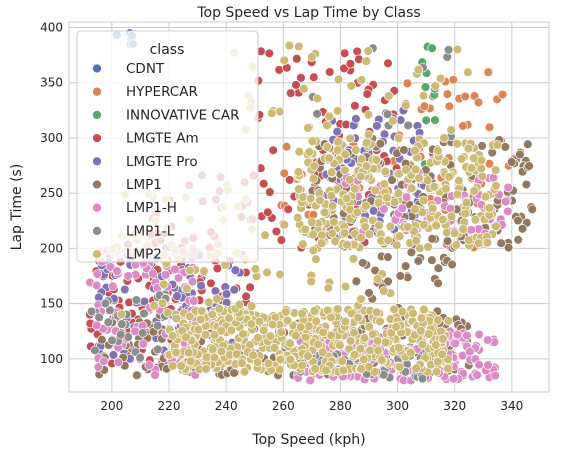 Image resolution: width=575 pixels, height=457 pixels. I want to click on legend-label: CDNT, so click(145, 69).